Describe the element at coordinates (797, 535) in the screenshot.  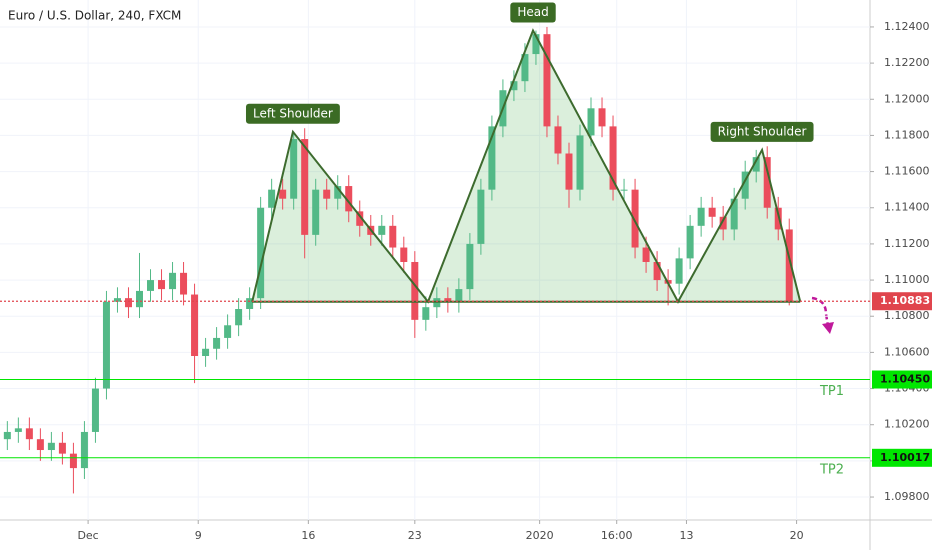
I see `x-tick-label: 20` at that location.